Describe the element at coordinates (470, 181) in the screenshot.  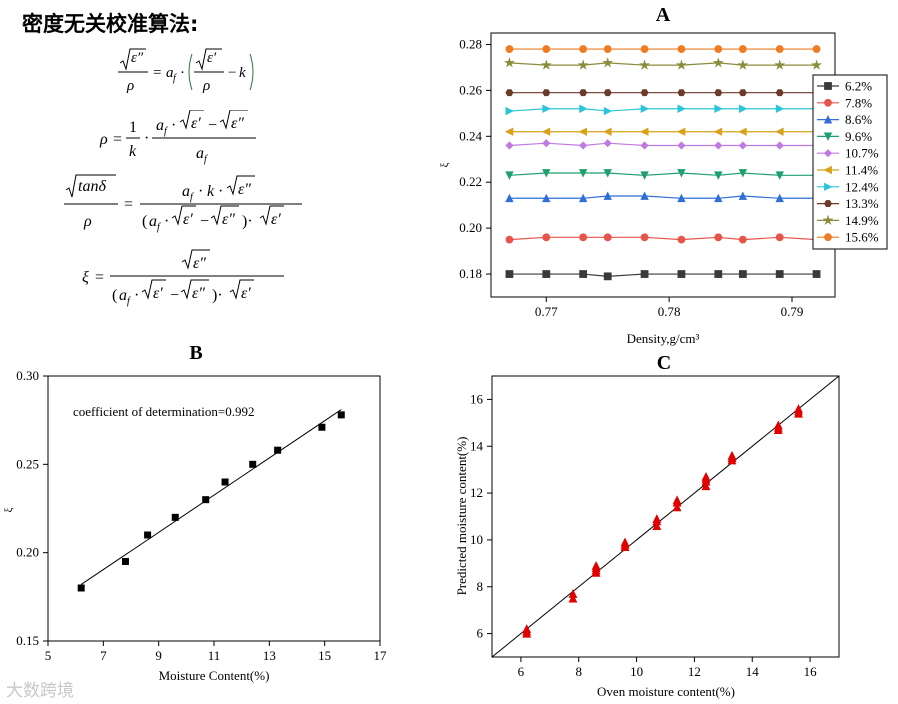
I see `chart-a-ytick-label: 0.22` at that location.